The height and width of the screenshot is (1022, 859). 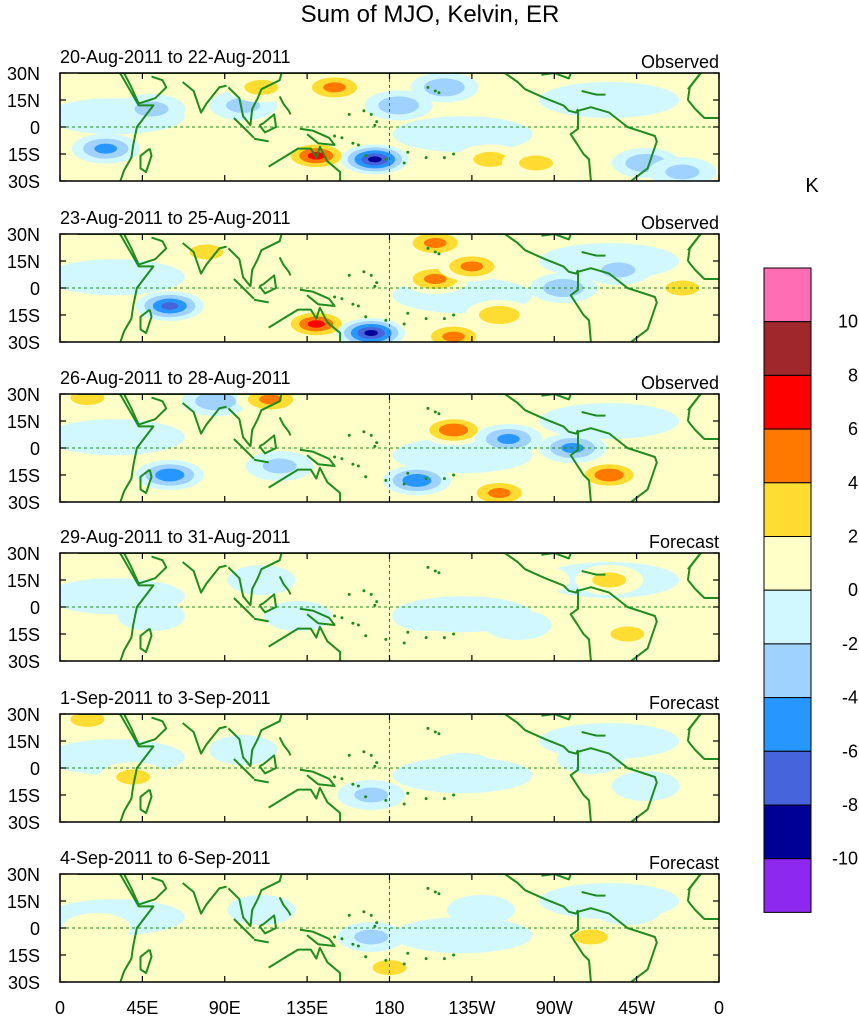 I want to click on panel-date-range: 29-Aug-2011 to 31-Aug-2011, so click(x=175, y=537).